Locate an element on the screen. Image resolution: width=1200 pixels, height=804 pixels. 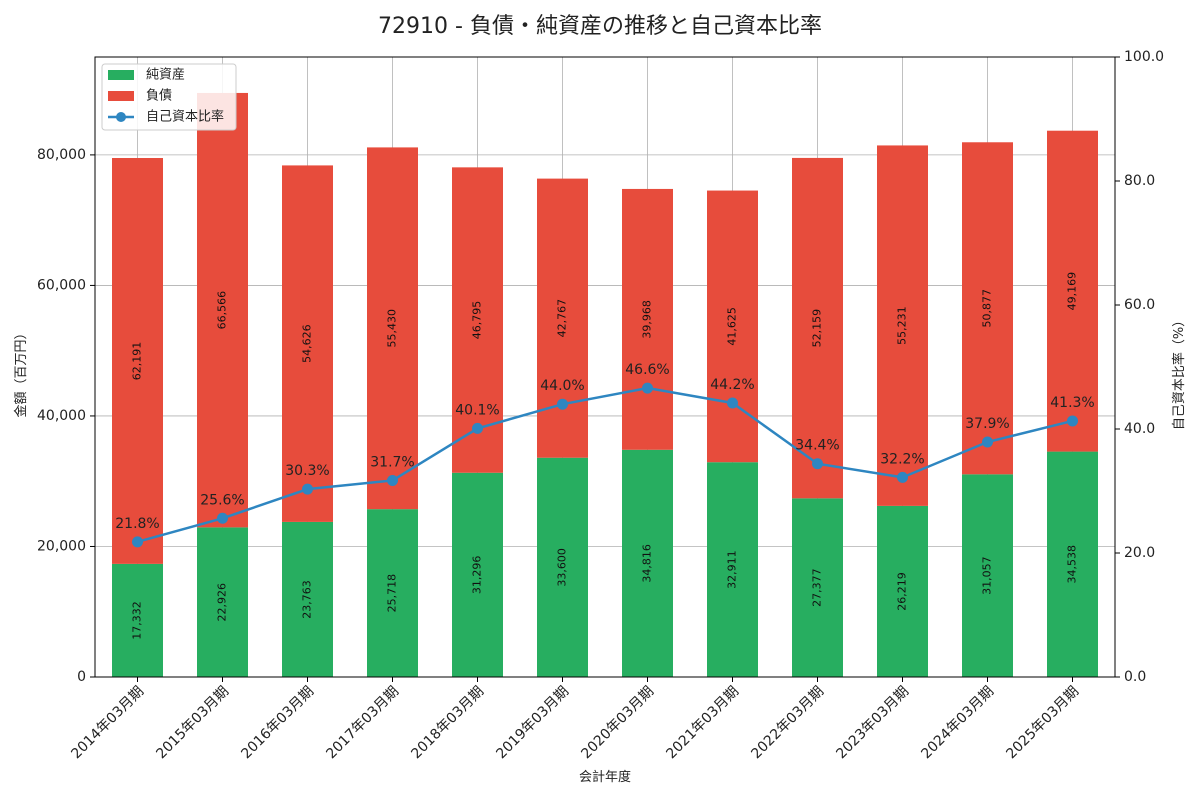
legend-box is located at coordinates (169, 97).